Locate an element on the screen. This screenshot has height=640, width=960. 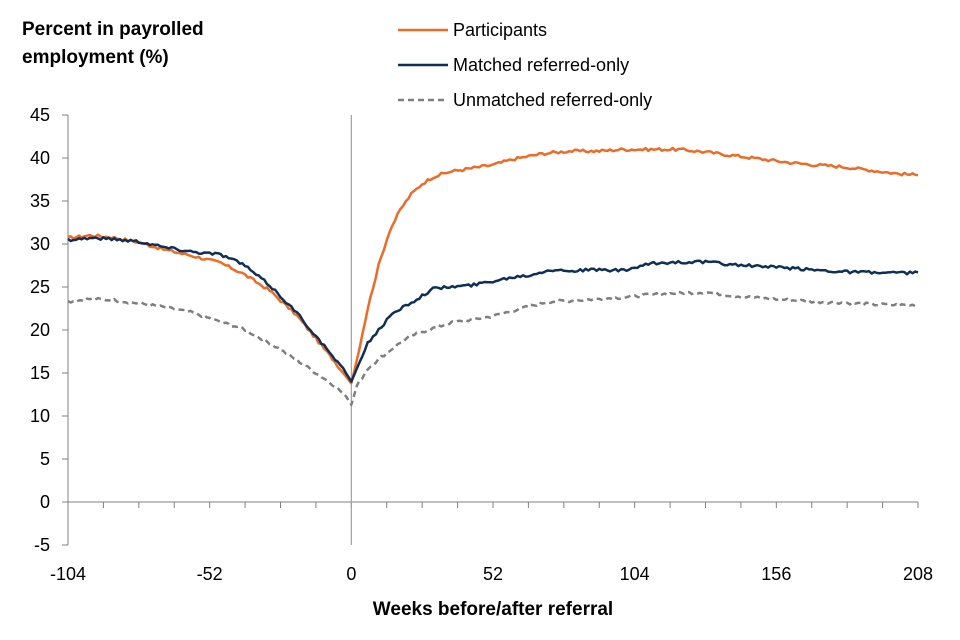
x-axis-title: Weeks before/after referral is located at coordinates (493, 609).